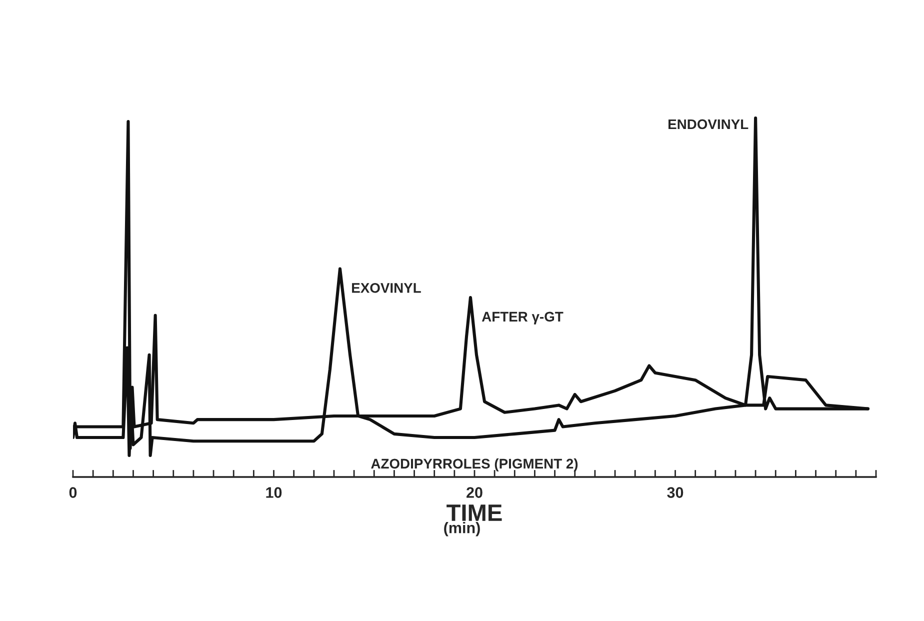 The image size is (924, 621). I want to click on x-tick-label: 30, so click(675, 492).